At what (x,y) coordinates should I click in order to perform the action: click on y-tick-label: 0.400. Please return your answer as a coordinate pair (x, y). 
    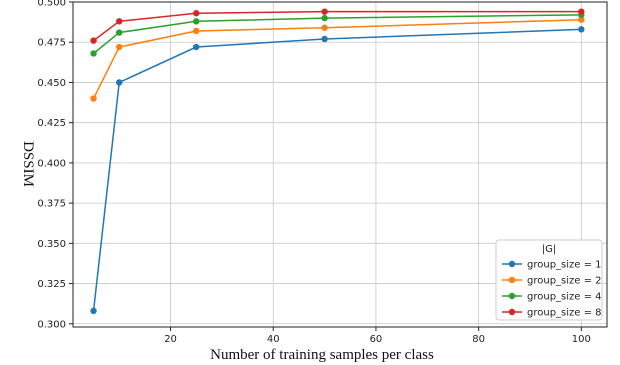
    Looking at the image, I should click on (51, 163).